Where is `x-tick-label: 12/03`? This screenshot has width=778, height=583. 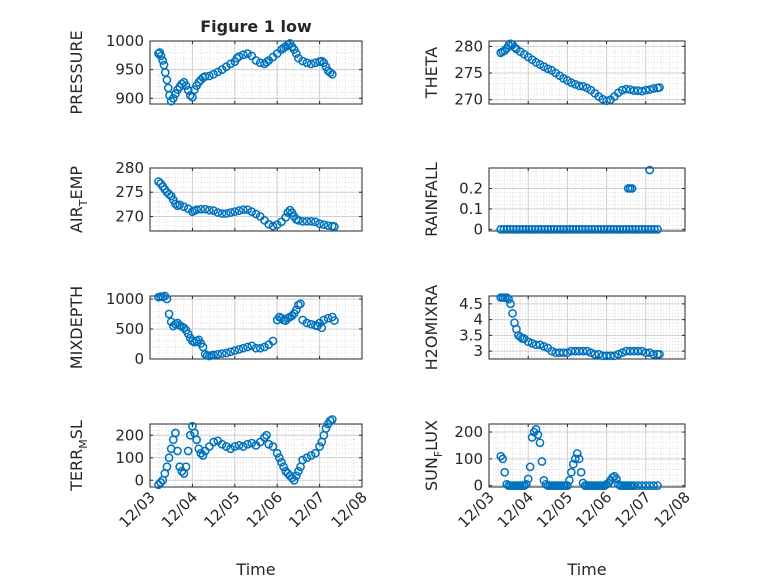
x-tick-label: 12/03 is located at coordinates (137, 509).